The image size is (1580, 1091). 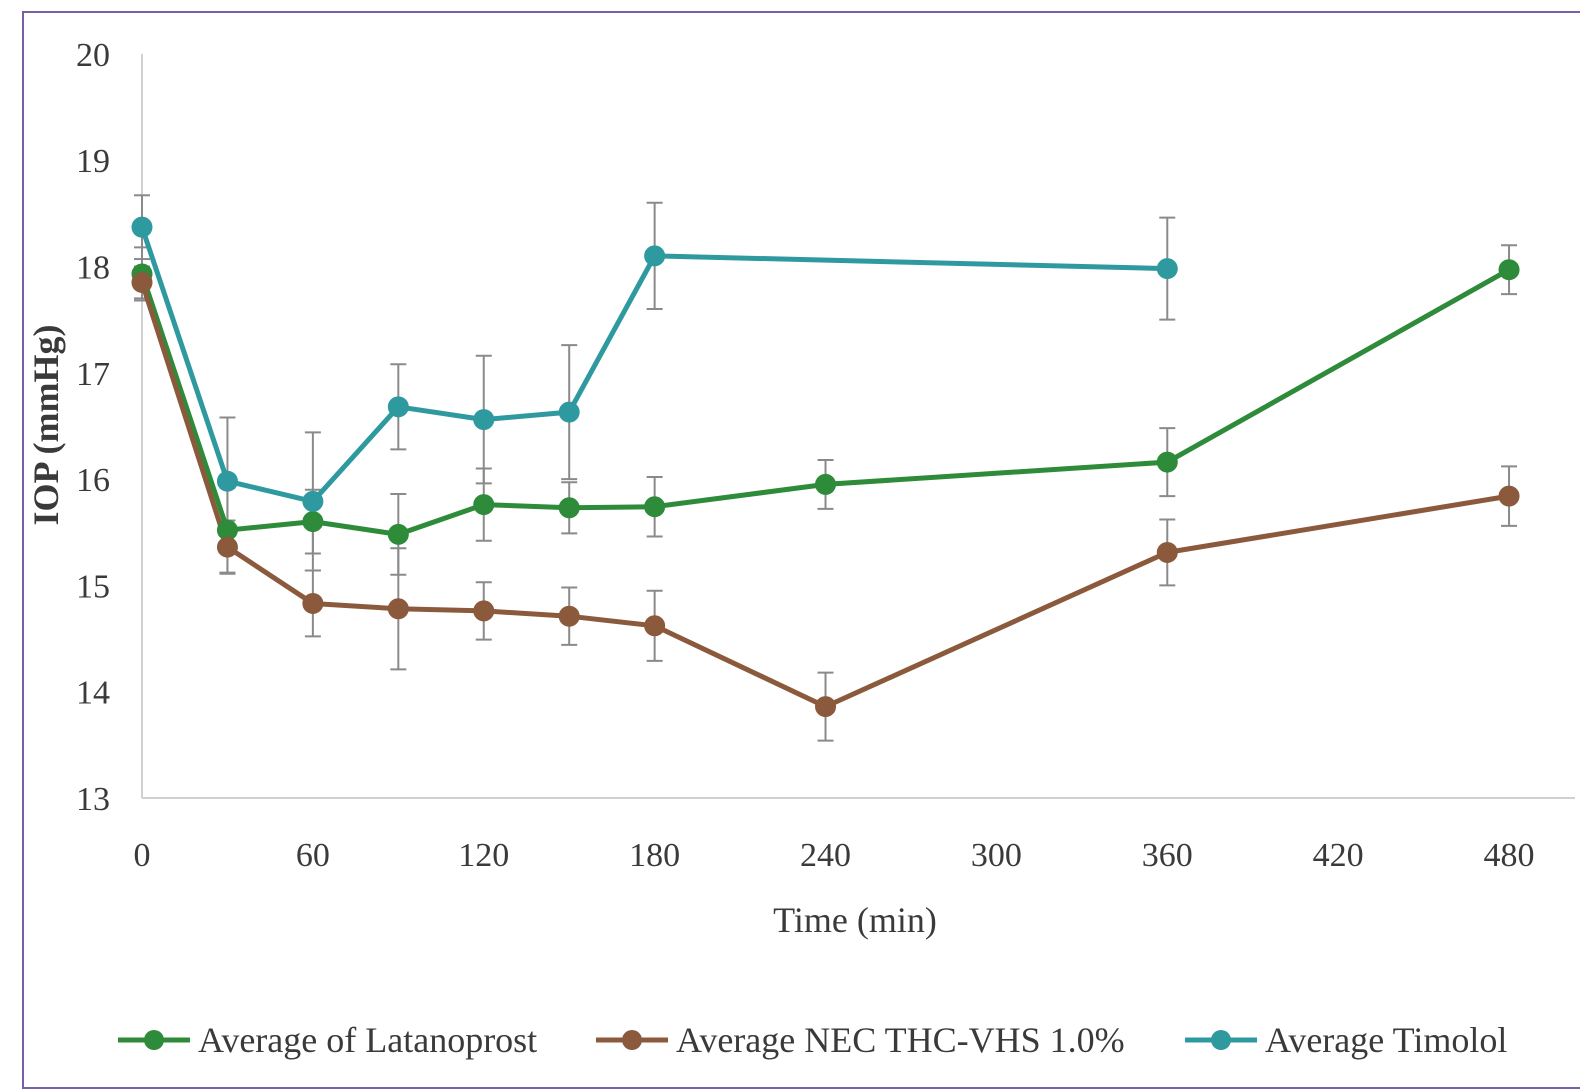 I want to click on x-tick-label: 0, so click(x=142, y=855).